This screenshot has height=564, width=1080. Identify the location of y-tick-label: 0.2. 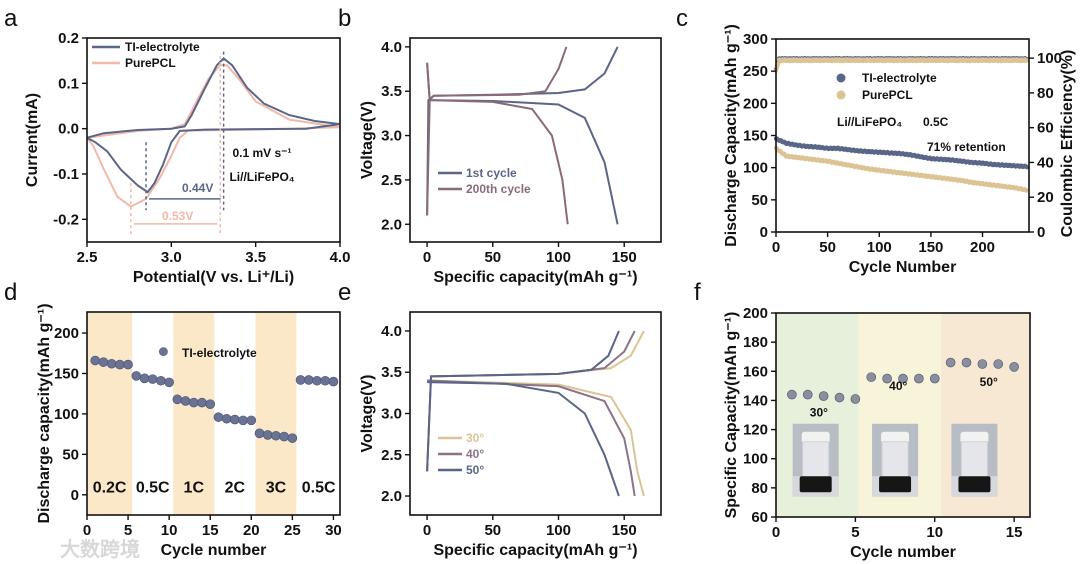
(68, 38).